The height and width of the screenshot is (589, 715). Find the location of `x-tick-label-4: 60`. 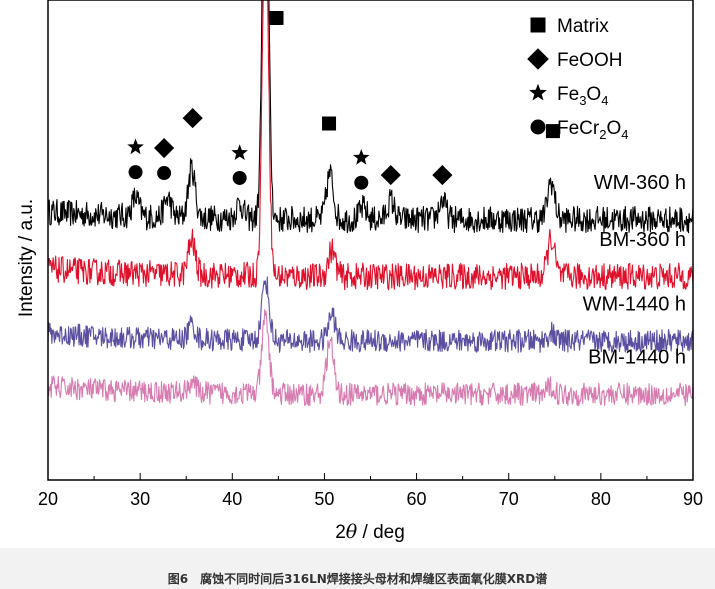

x-tick-label-4: 60 is located at coordinates (417, 499).